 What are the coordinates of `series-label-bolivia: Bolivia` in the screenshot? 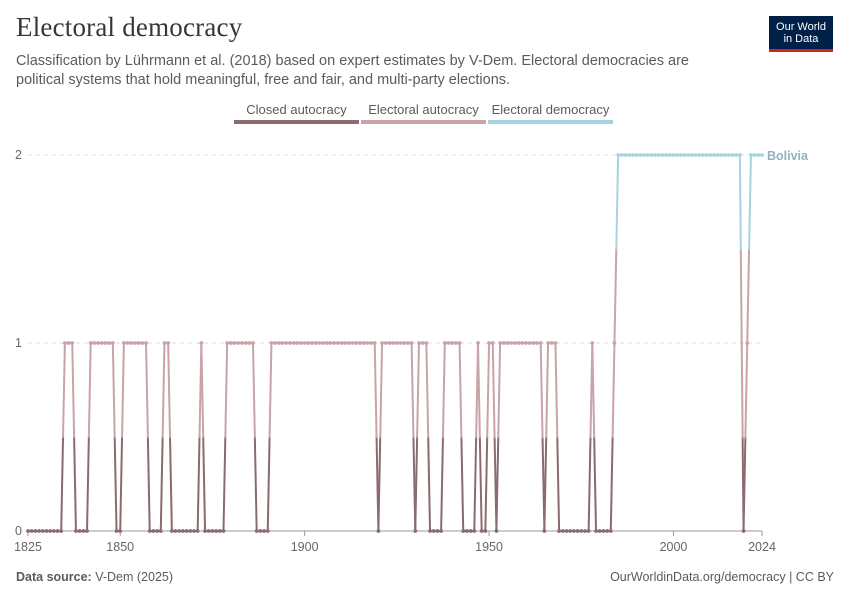 It's located at (788, 156).